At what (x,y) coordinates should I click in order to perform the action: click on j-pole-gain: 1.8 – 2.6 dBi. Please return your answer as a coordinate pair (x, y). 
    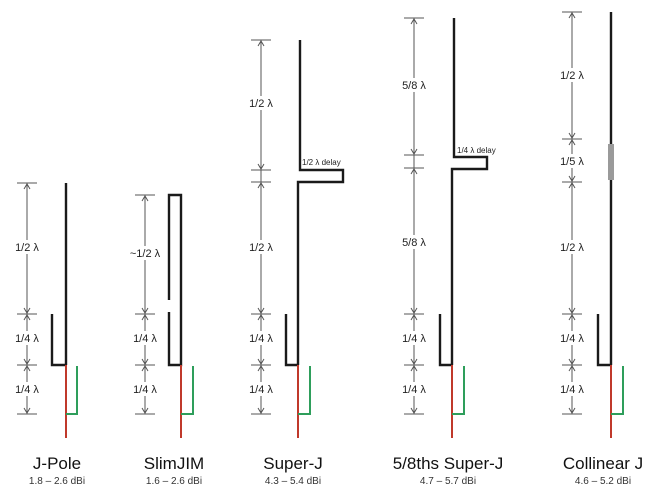
    Looking at the image, I should click on (57, 481).